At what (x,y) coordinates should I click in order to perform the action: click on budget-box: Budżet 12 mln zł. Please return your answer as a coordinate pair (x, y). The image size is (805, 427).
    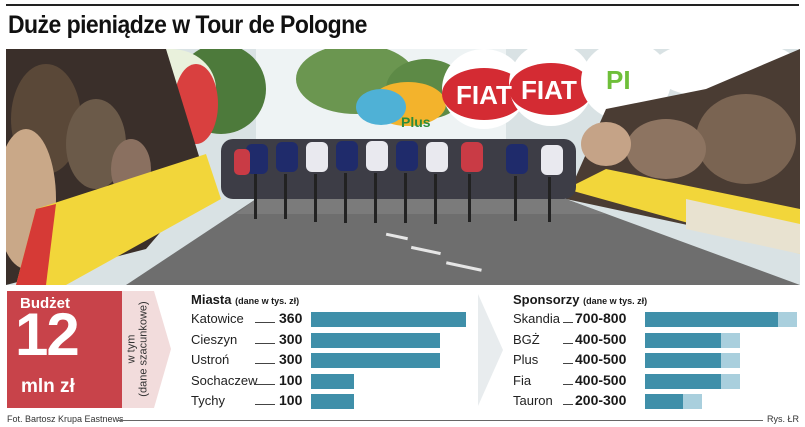
    Looking at the image, I should click on (64, 349).